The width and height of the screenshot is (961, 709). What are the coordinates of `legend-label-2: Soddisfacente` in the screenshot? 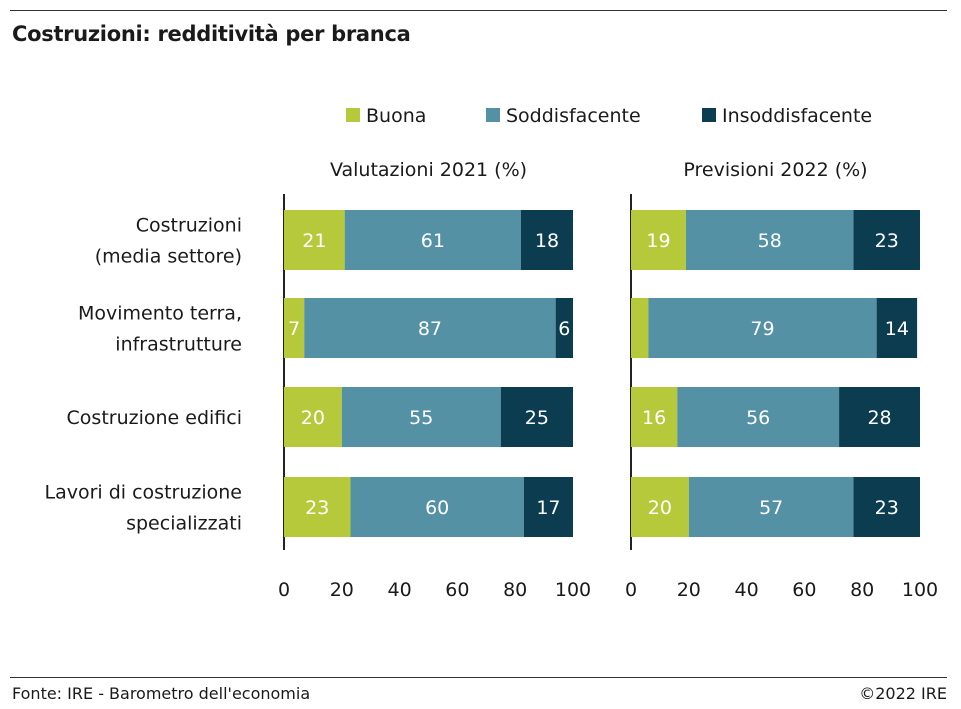 It's located at (573, 116).